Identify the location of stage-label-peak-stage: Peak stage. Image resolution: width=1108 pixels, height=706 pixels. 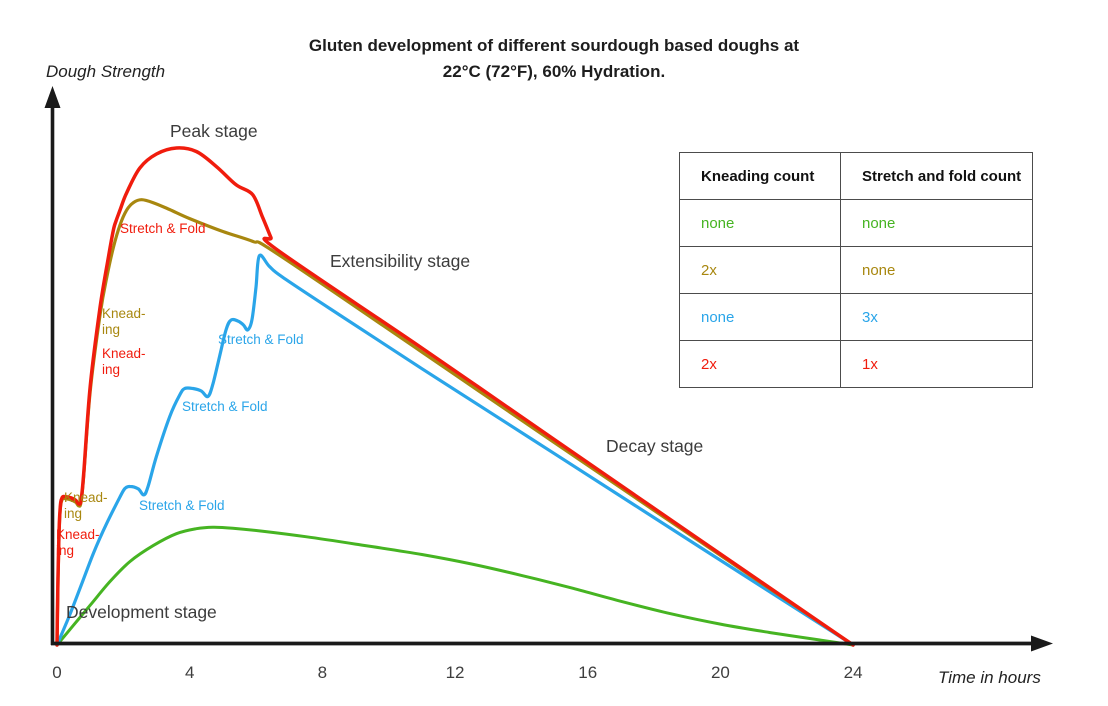
(214, 131).